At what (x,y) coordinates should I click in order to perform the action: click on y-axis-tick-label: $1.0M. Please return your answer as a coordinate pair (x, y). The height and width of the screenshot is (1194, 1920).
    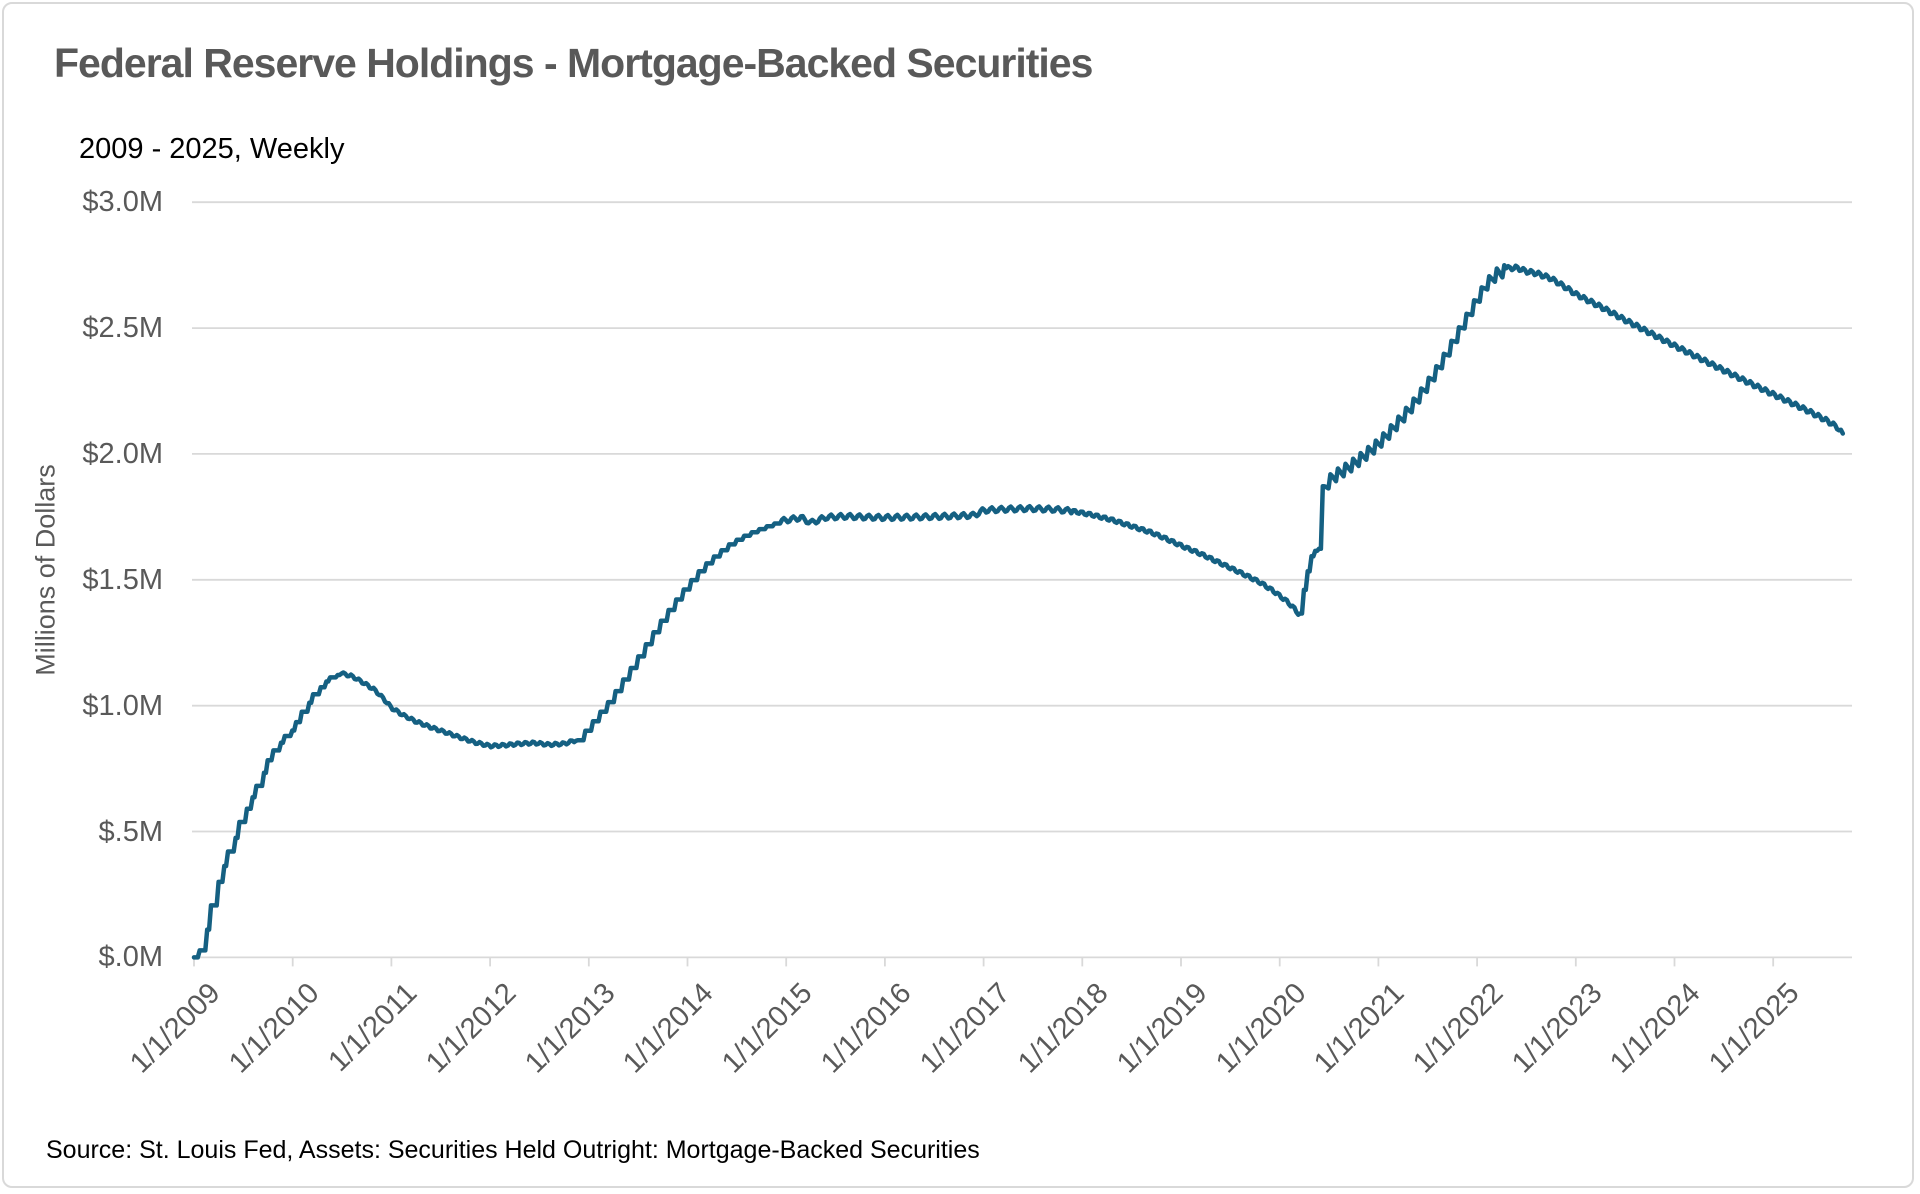
    Looking at the image, I should click on (122, 706).